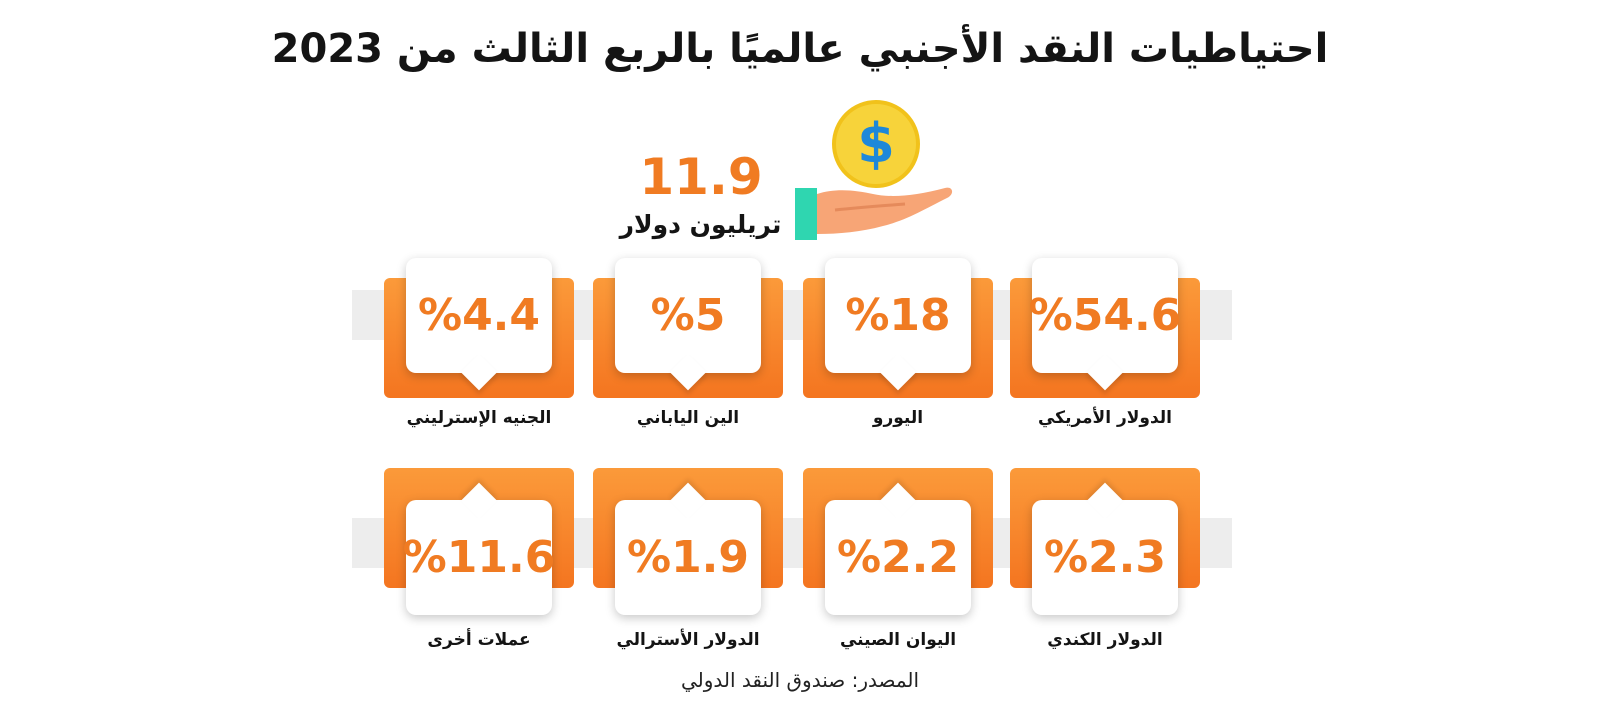  What do you see at coordinates (1105, 315) in the screenshot?
I see `currency-percent: %54.6` at bounding box center [1105, 315].